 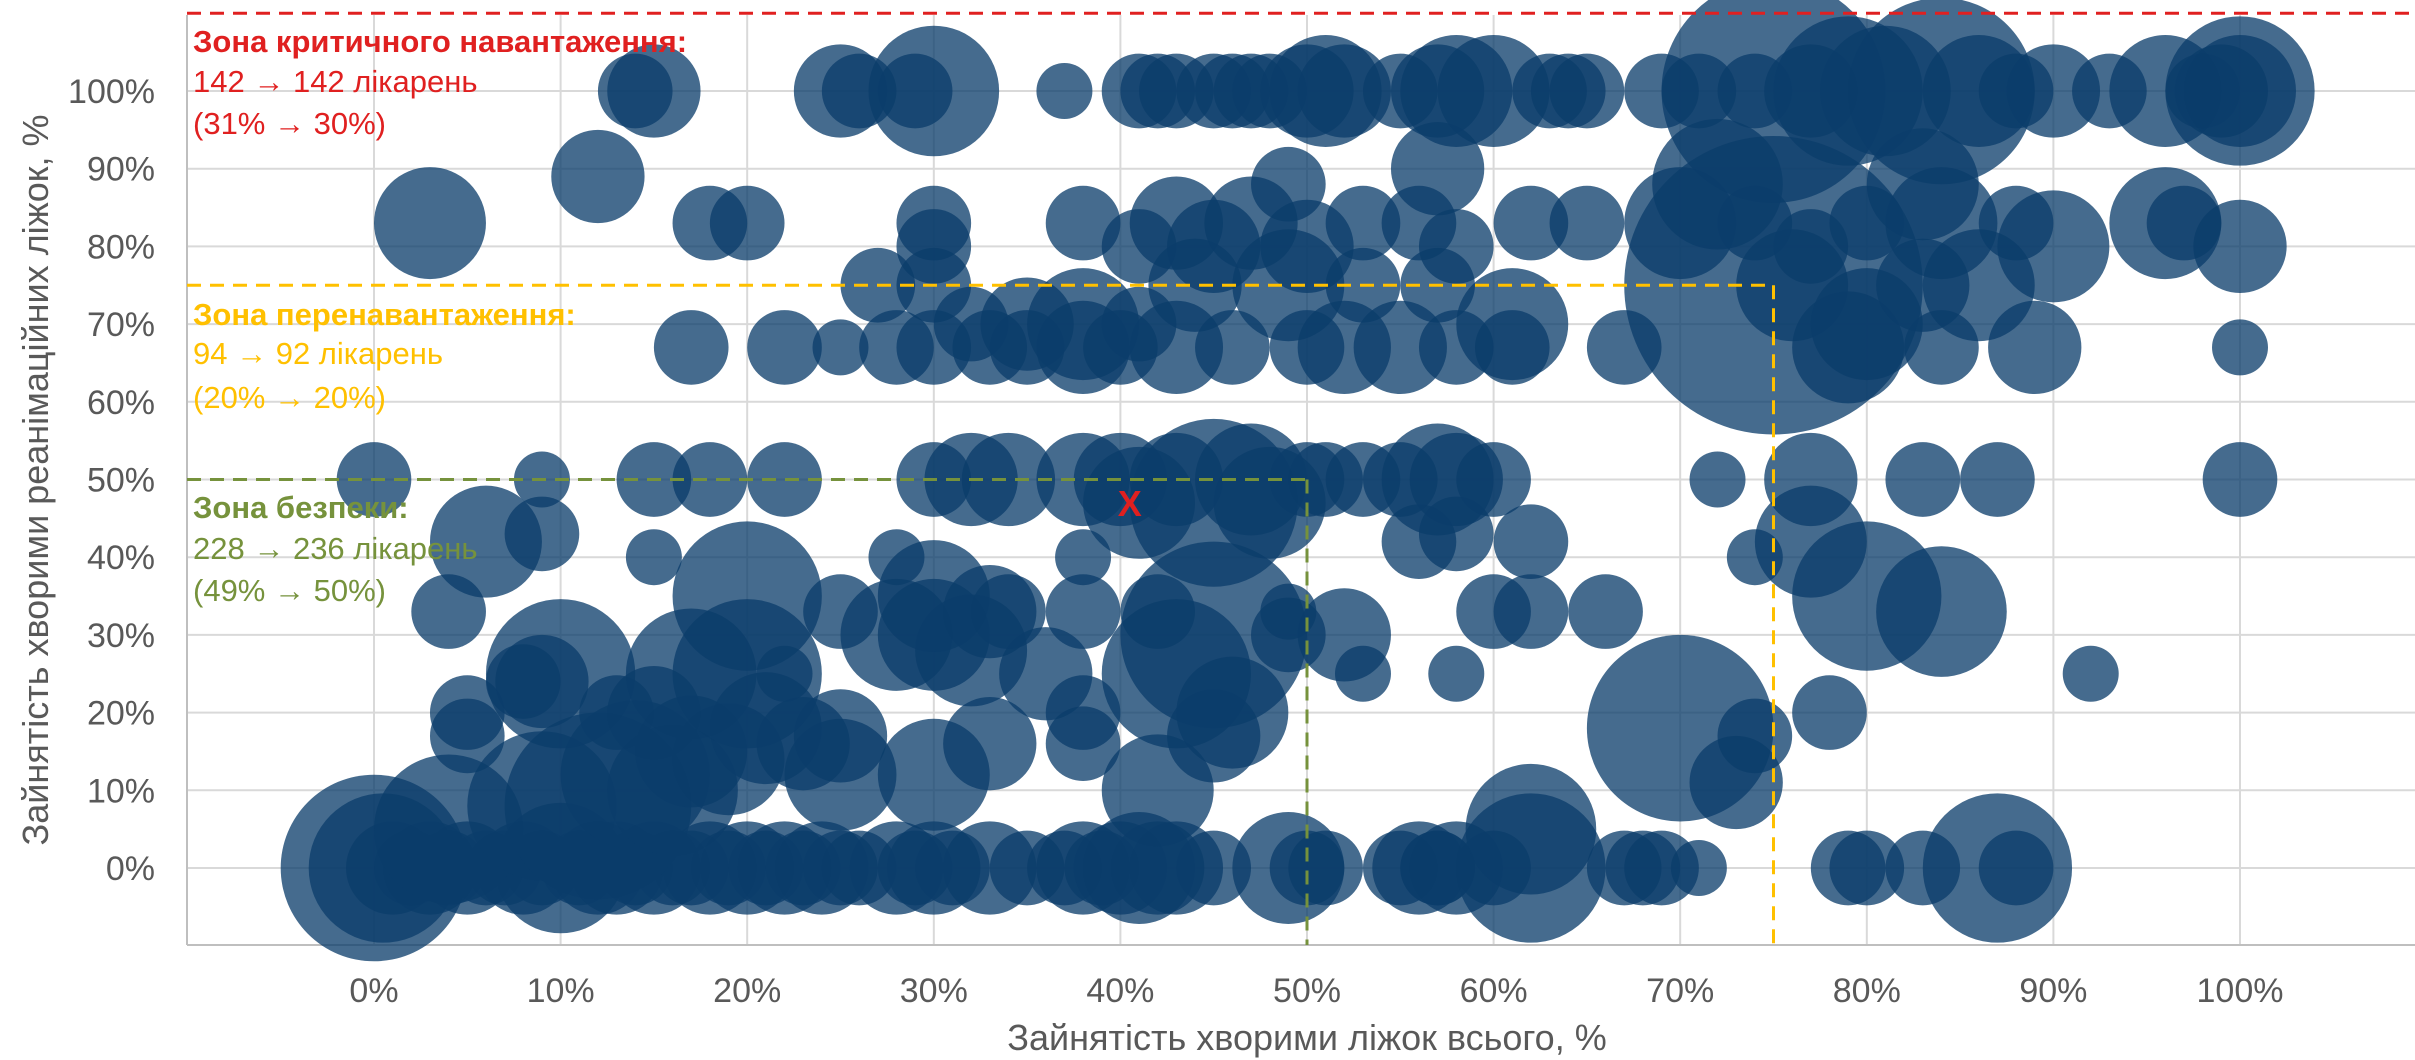 I want to click on zone-overload-title: Зона перенавантаження:, so click(x=384, y=314).